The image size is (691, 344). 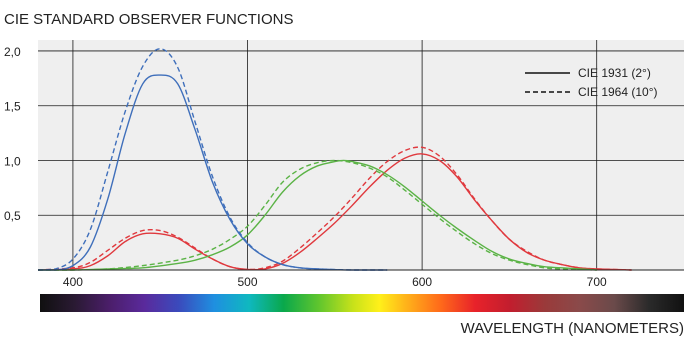 What do you see at coordinates (422, 282) in the screenshot?
I see `x-tick-label: 600` at bounding box center [422, 282].